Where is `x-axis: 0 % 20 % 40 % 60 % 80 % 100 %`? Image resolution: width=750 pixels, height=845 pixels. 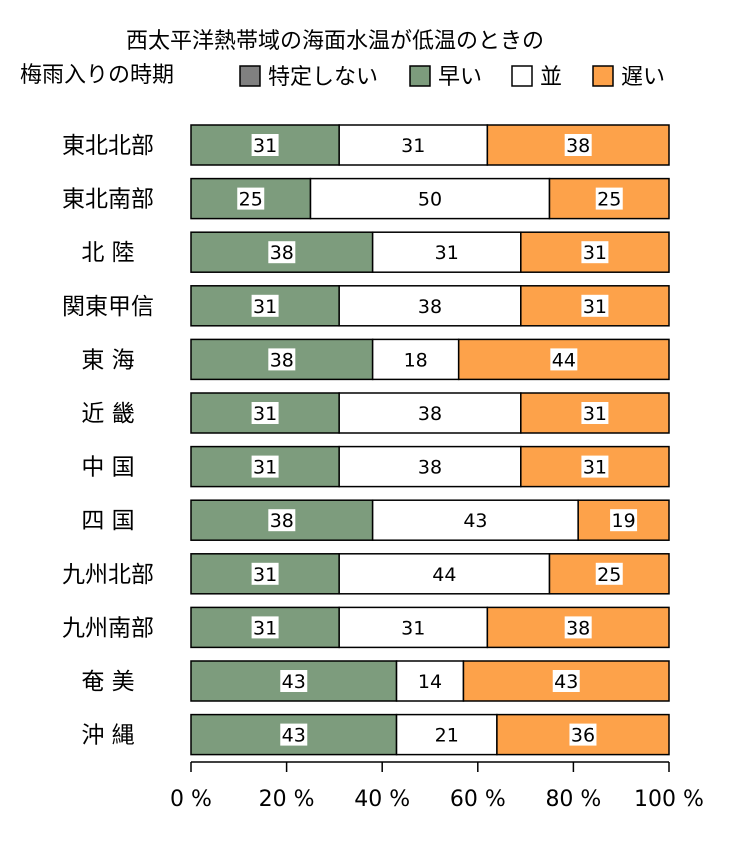
x-axis: 0 % 20 % 40 % 60 % 80 % 100 % is located at coordinates (437, 786).